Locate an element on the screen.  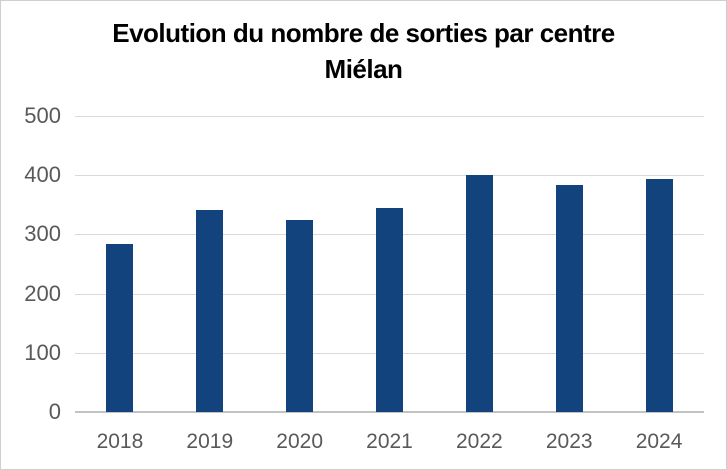
x-axis-tick-label: 2023 is located at coordinates (569, 441).